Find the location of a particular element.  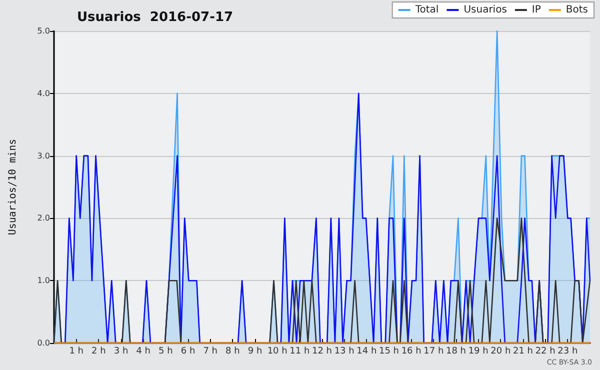

x-tick-label: 23 h is located at coordinates (568, 351).